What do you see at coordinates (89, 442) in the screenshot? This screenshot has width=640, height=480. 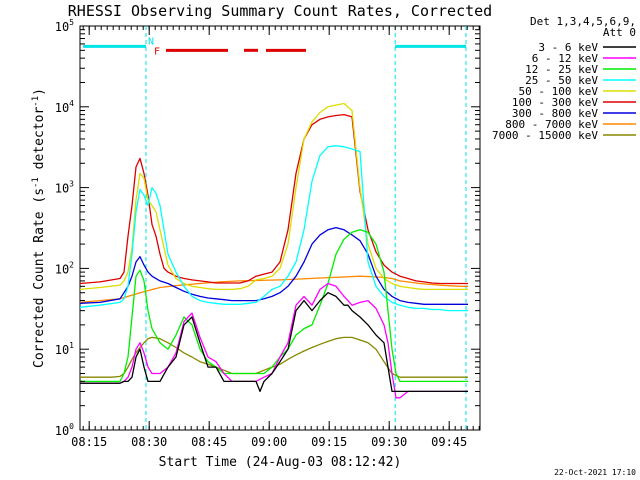 I see `x-tick-label: 08:15` at bounding box center [89, 442].